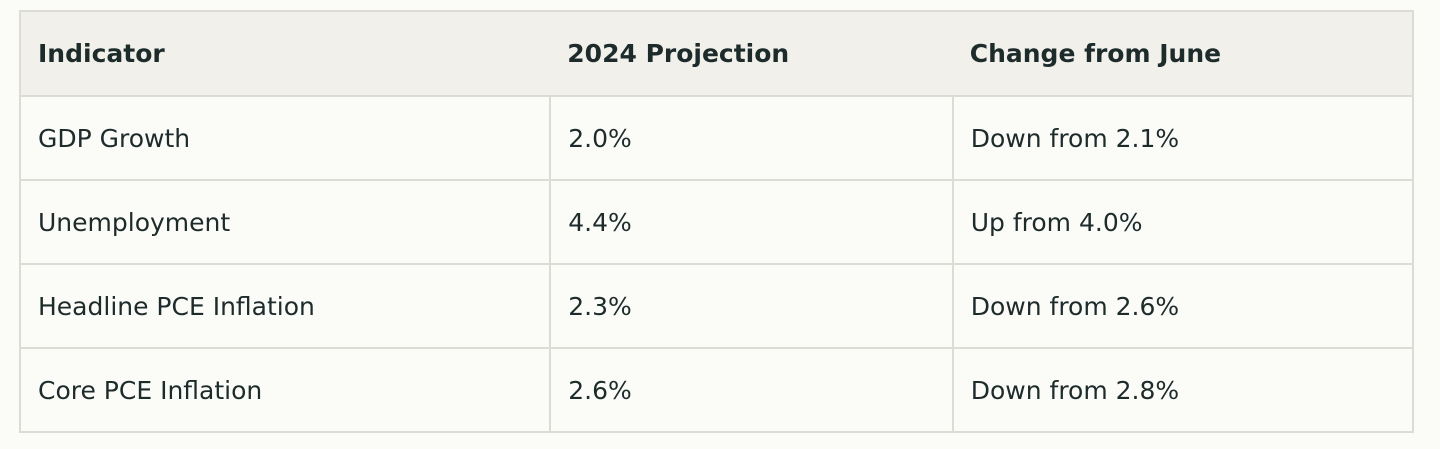 This screenshot has height=449, width=1440. I want to click on table-cell: Unemployment, so click(285, 221).